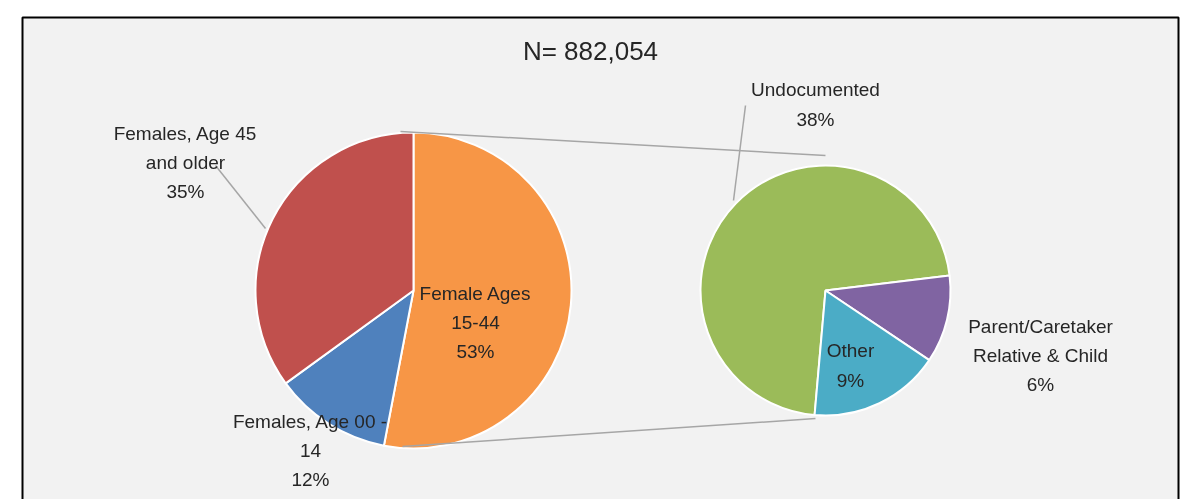 Image resolution: width=1191 pixels, height=499 pixels. Describe the element at coordinates (185, 192) in the screenshot. I see `data-label: 35%` at that location.